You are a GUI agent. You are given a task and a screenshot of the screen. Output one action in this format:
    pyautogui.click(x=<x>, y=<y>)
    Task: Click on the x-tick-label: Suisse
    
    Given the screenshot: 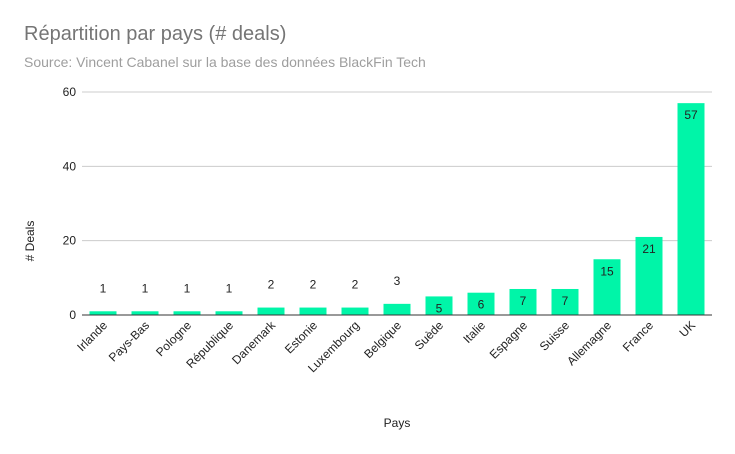 What is the action you would take?
    pyautogui.click(x=555, y=336)
    